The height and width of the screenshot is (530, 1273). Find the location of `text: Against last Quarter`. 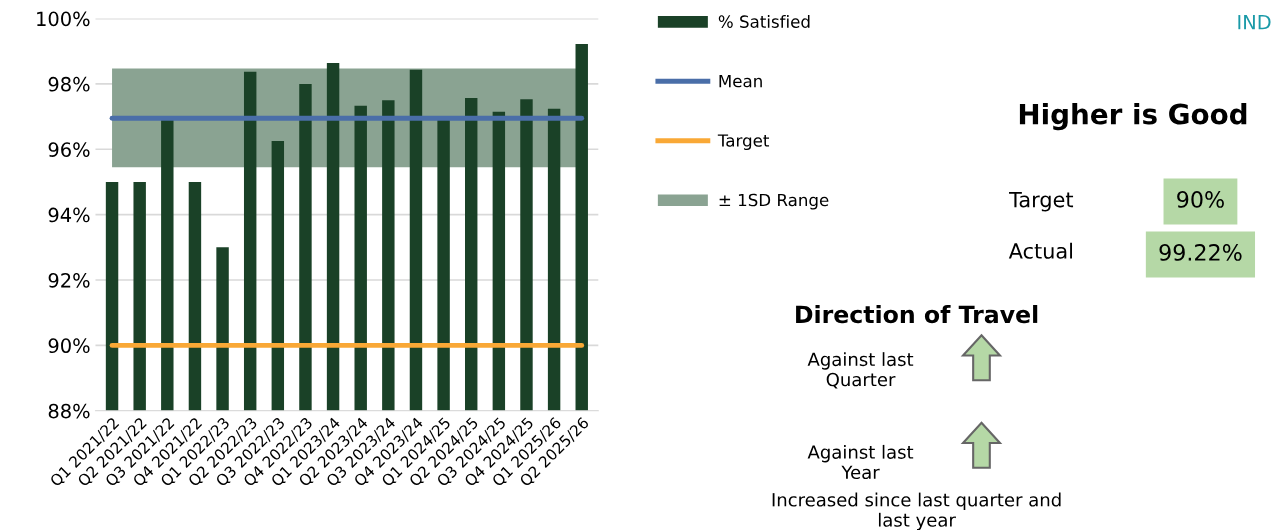

text: Against last Quarter is located at coordinates (860, 370).